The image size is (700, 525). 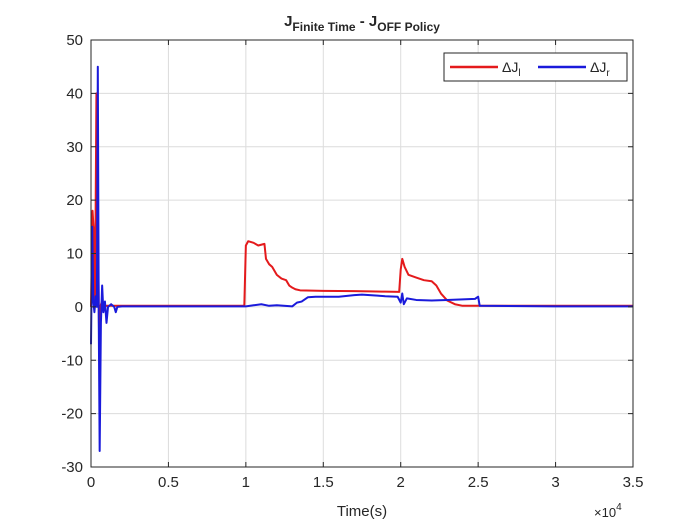 I want to click on legend-label-dj-r-sub: r, so click(x=608, y=73).